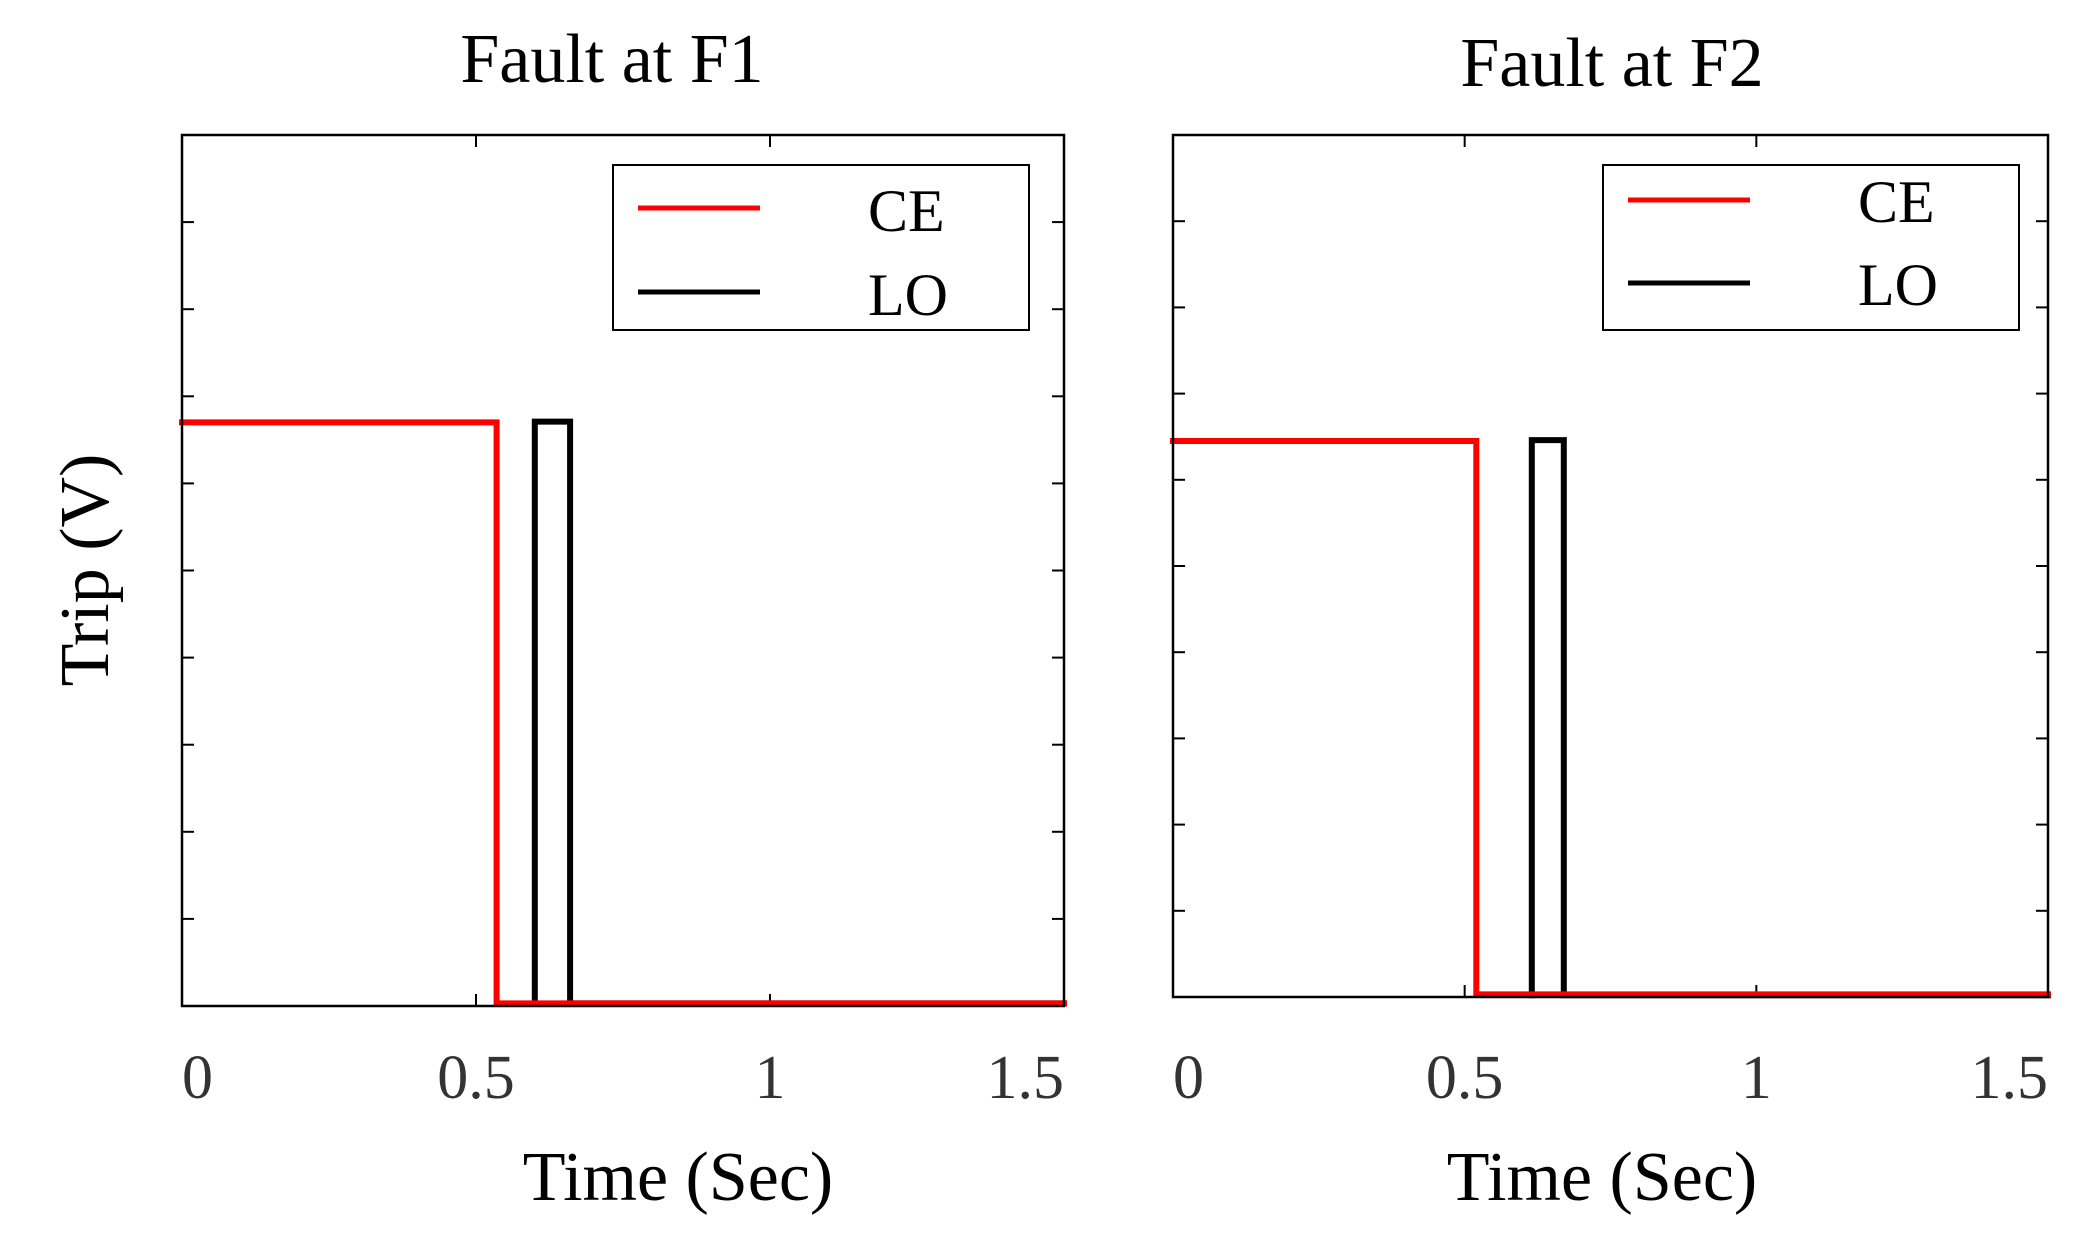  I want to click on chart-title: Fault at F1, so click(611, 59).